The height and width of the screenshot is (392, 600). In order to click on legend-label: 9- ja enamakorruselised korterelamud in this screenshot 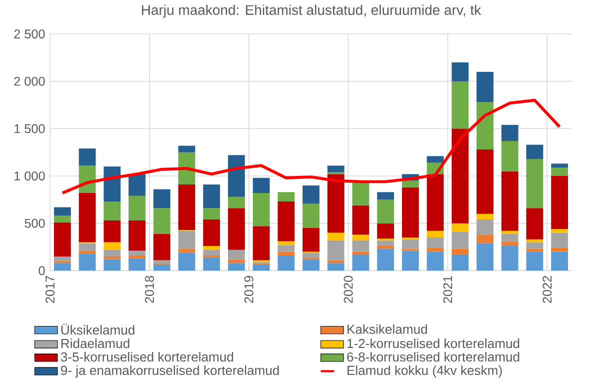, I will do `click(170, 371)`.